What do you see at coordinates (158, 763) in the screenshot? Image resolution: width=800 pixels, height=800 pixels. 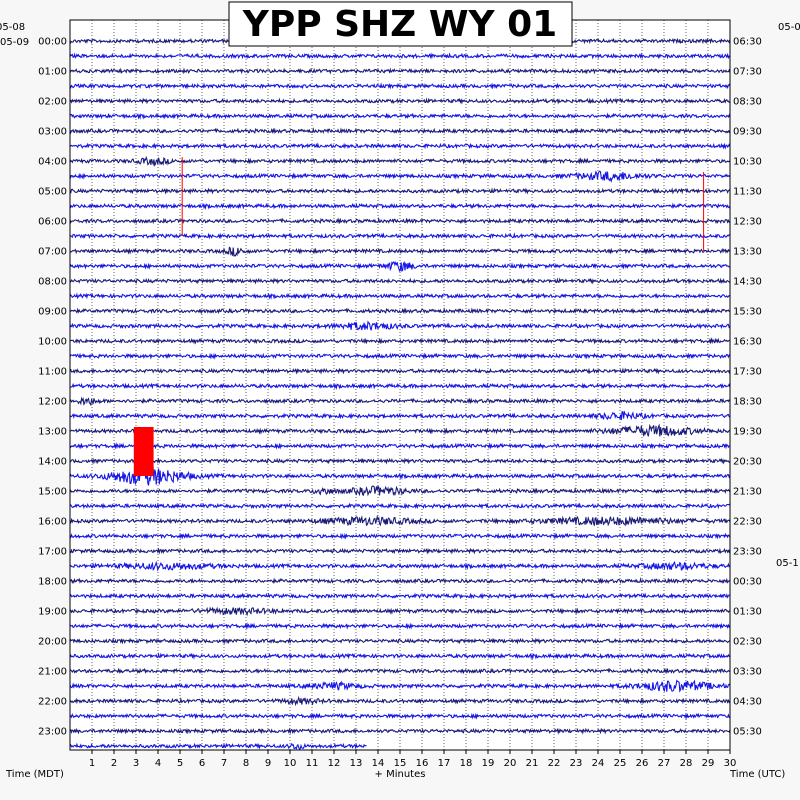 I see `x-tick-label-4: 4` at bounding box center [158, 763].